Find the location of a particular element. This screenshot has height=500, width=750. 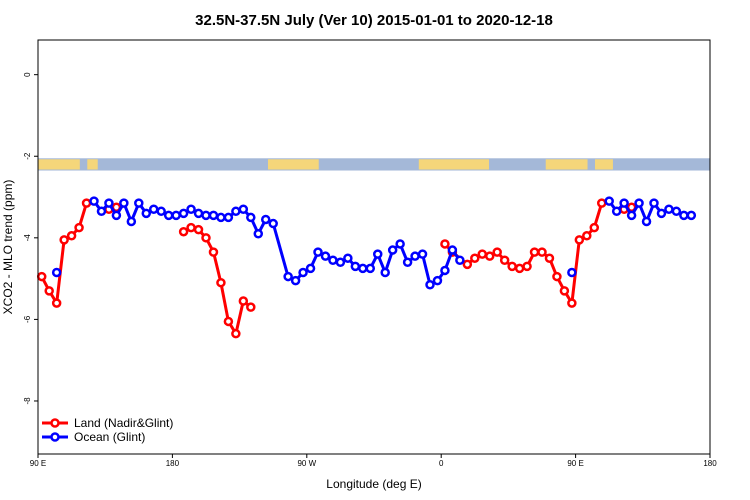

x-tick-label: 0 is located at coordinates (441, 463).